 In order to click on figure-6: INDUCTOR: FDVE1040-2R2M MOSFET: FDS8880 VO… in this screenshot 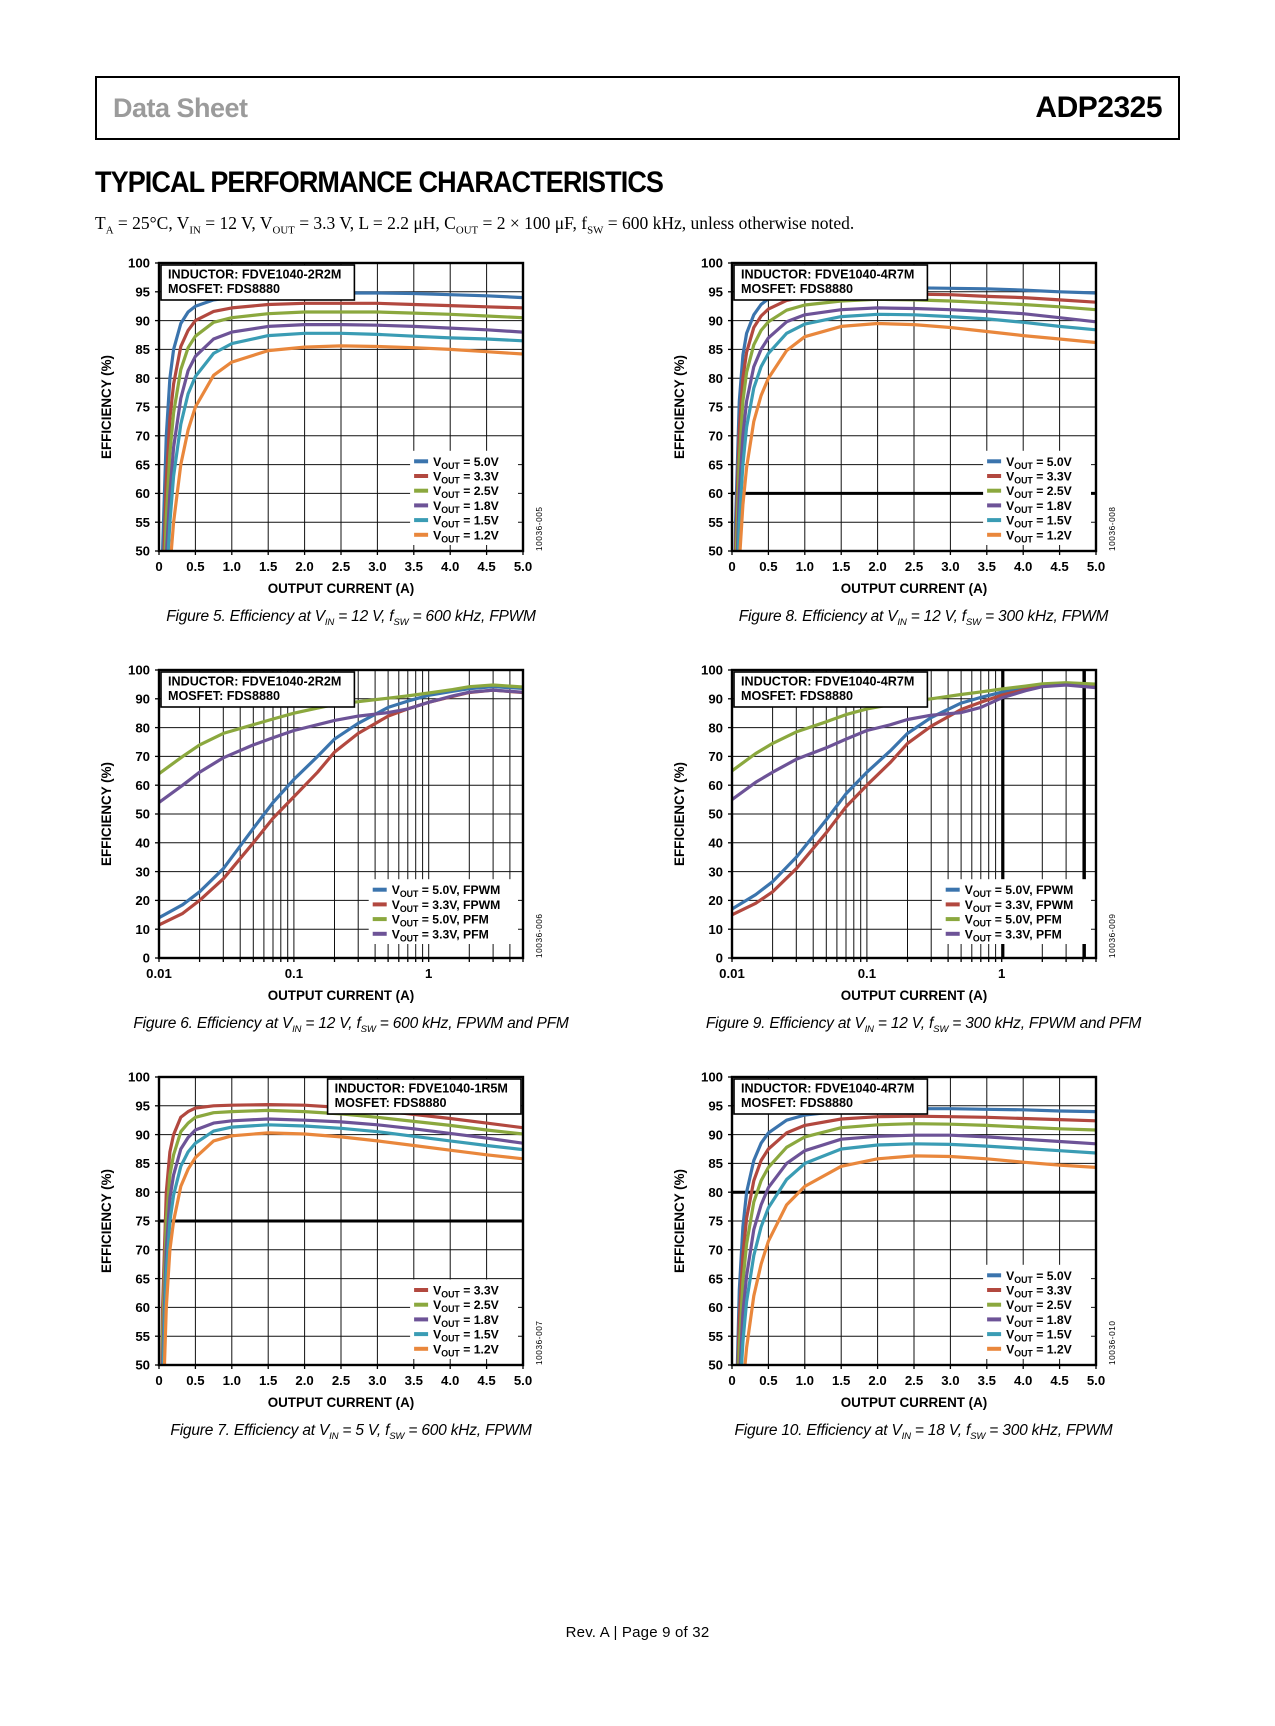, I will do `click(351, 846)`.